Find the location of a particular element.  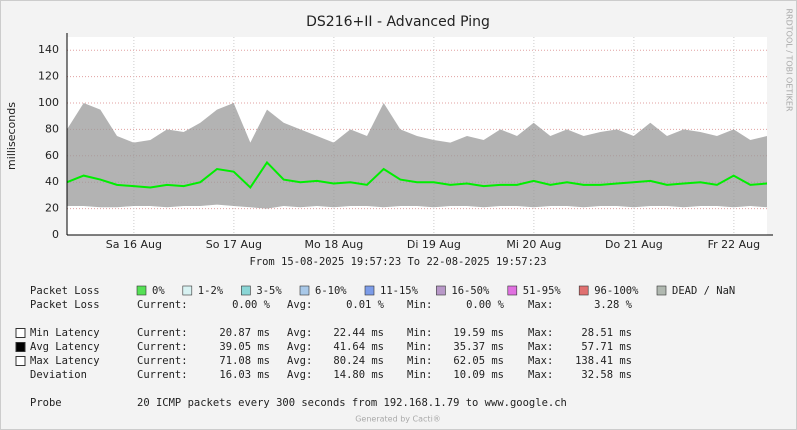

y-tick-label: 40 is located at coordinates (52, 181).